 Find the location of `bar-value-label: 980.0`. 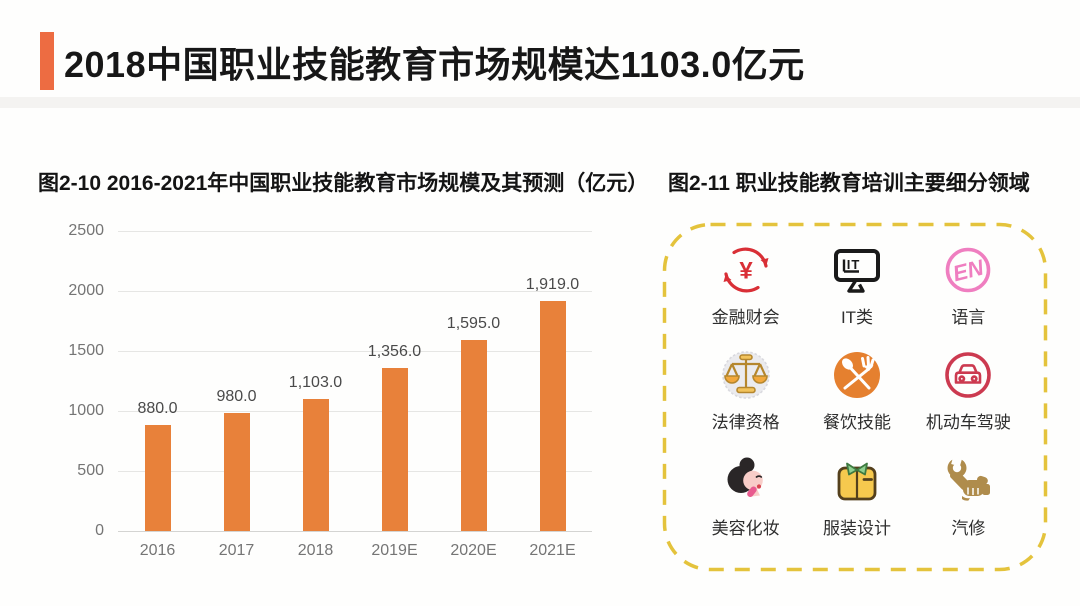

bar-value-label: 980.0 is located at coordinates (236, 397).